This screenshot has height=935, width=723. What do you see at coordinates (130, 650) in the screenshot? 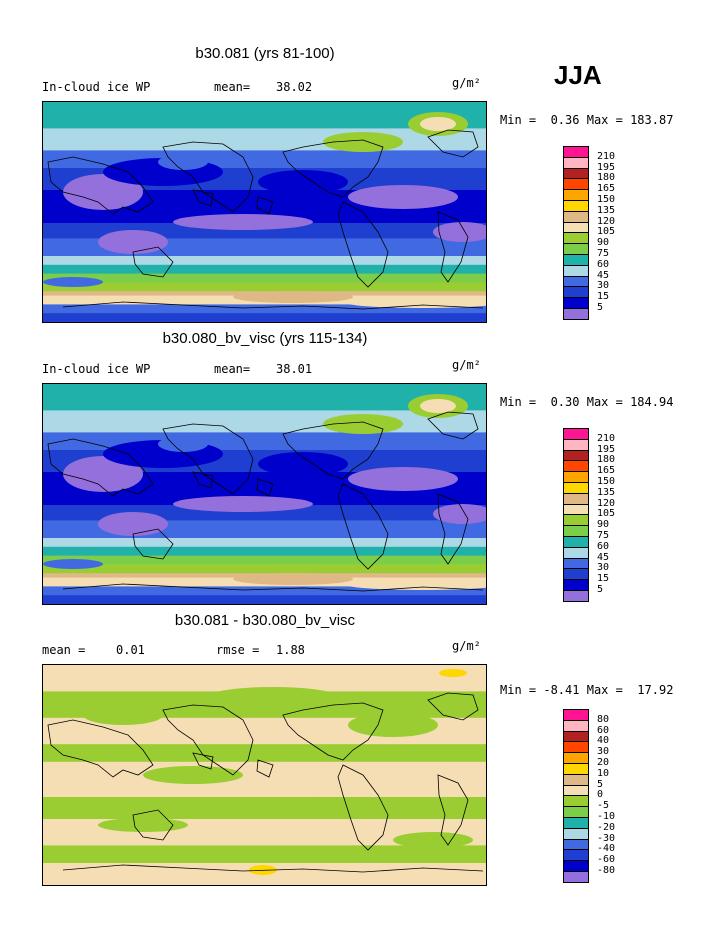
I see `panel-3-mean-value: 0.01` at bounding box center [130, 650].